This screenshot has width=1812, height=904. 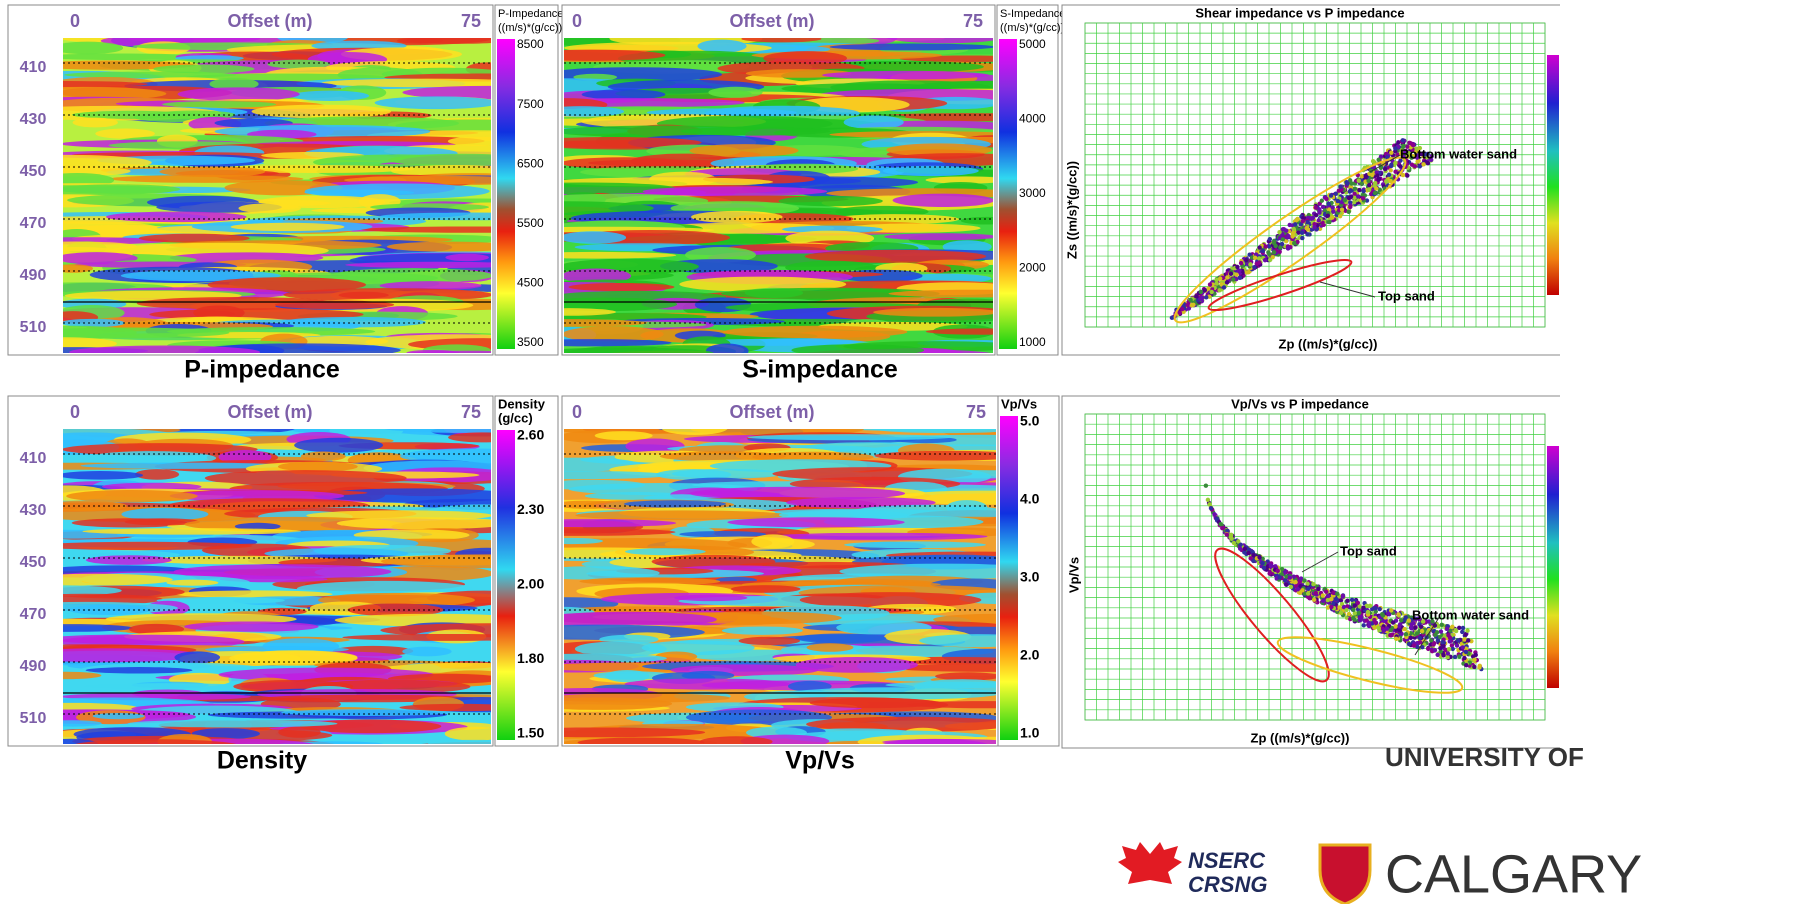 I want to click on colorbar-tick-label: 3500, so click(x=530, y=342).